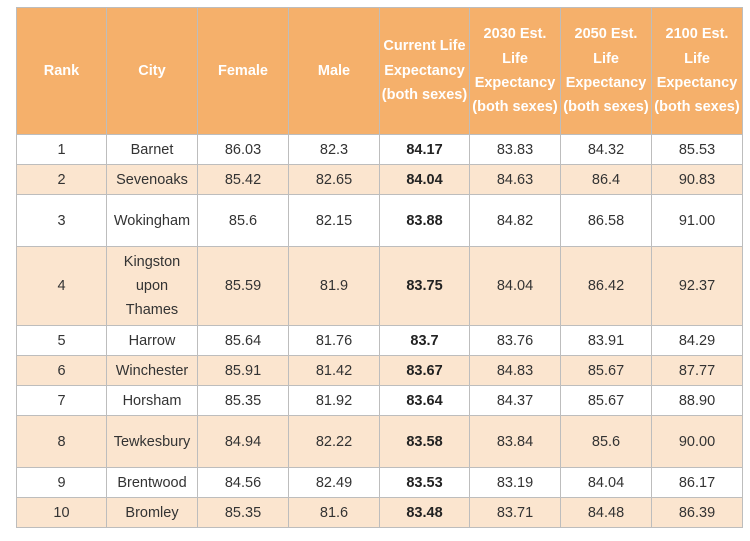  Describe the element at coordinates (243, 441) in the screenshot. I see `cell-female: 84.94` at that location.